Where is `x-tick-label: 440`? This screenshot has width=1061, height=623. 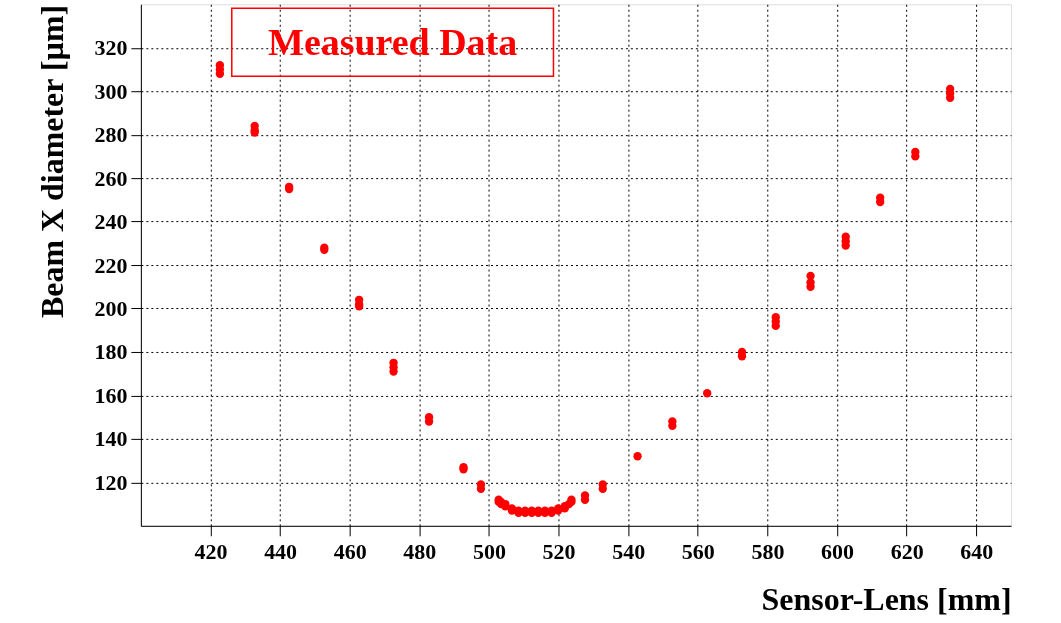
x-tick-label: 440 is located at coordinates (281, 552).